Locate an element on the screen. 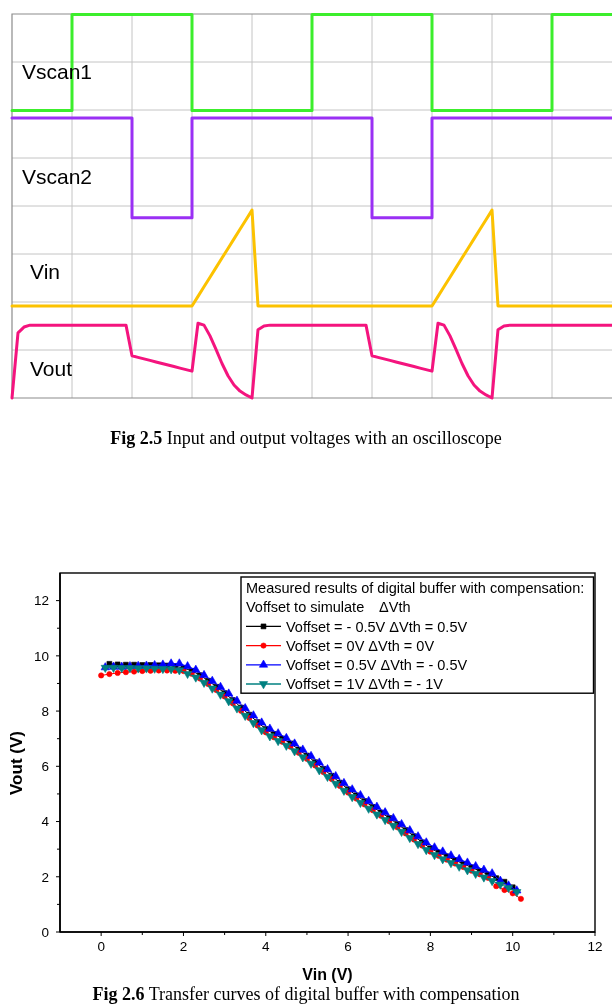  y-tick-label: 8 is located at coordinates (45, 711).